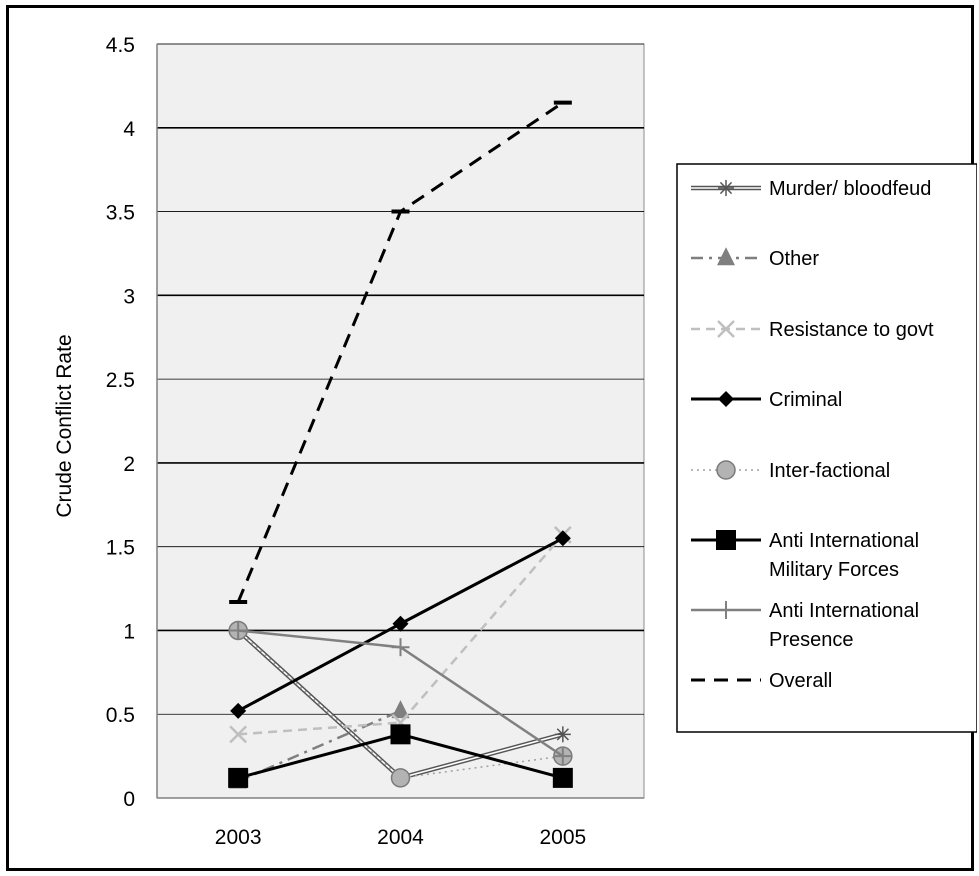 Image resolution: width=979 pixels, height=876 pixels. I want to click on y-tick-label: 4.5, so click(120, 45).